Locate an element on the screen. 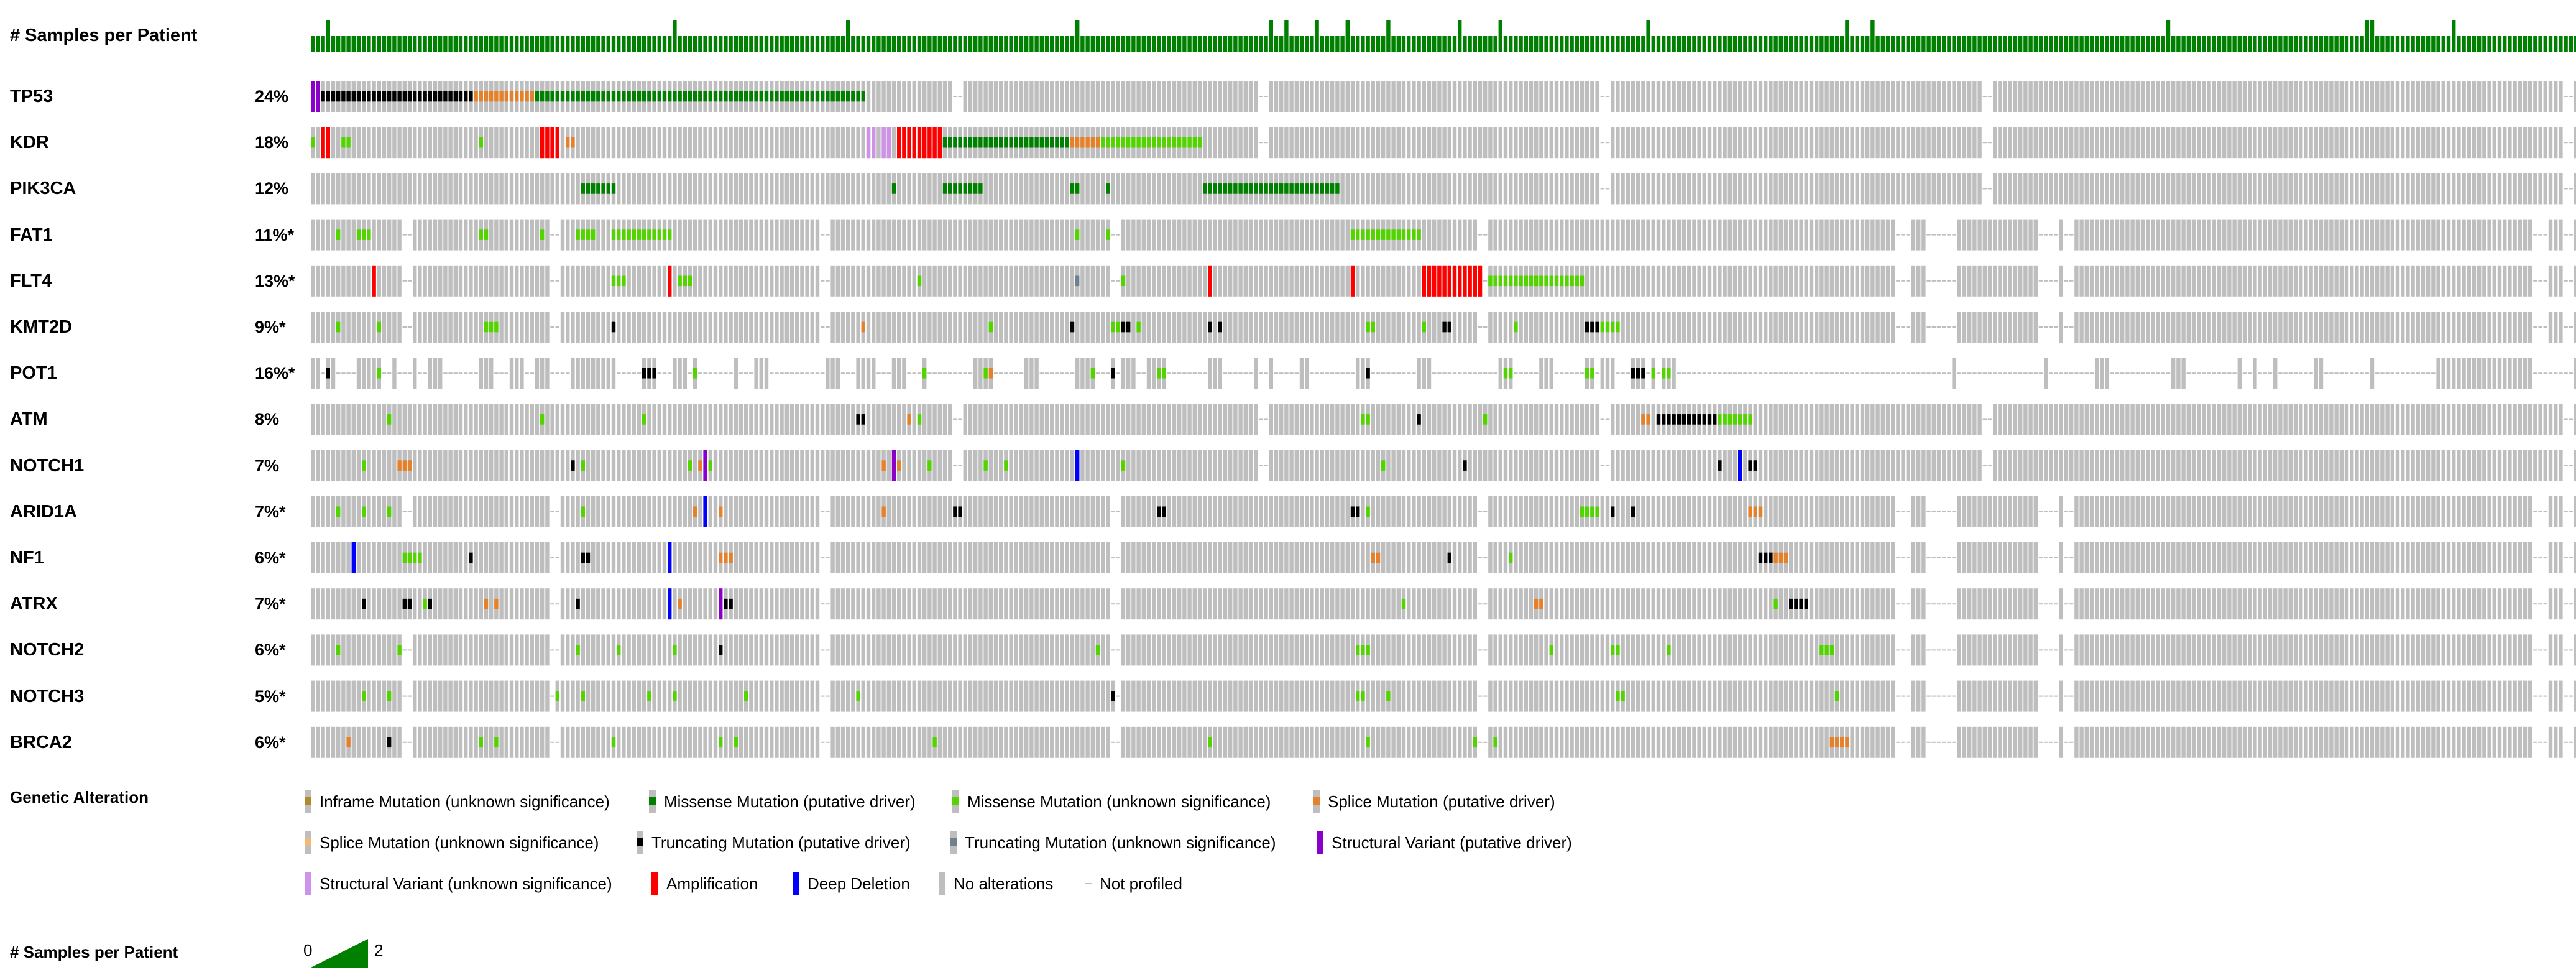 The image size is (2576, 980). alteration-splice_d is located at coordinates (909, 420).